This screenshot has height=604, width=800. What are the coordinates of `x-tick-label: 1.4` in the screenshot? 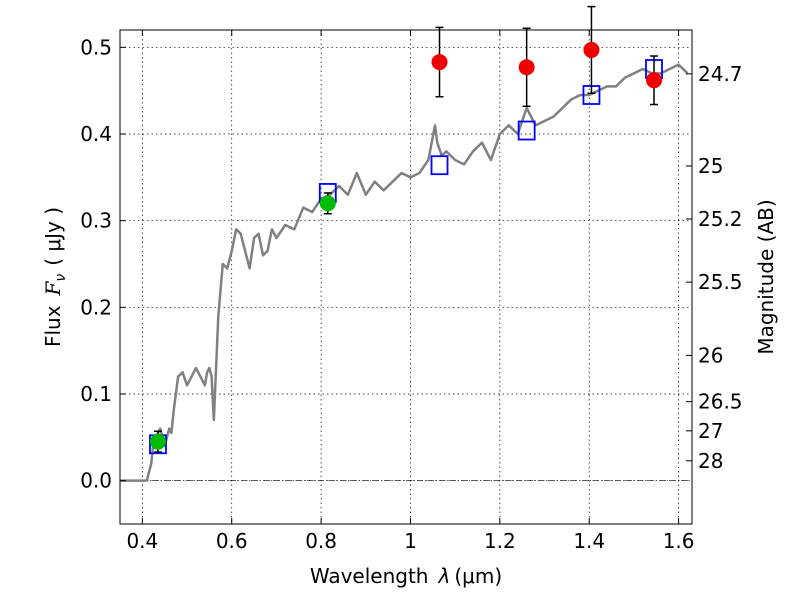 It's located at (589, 541).